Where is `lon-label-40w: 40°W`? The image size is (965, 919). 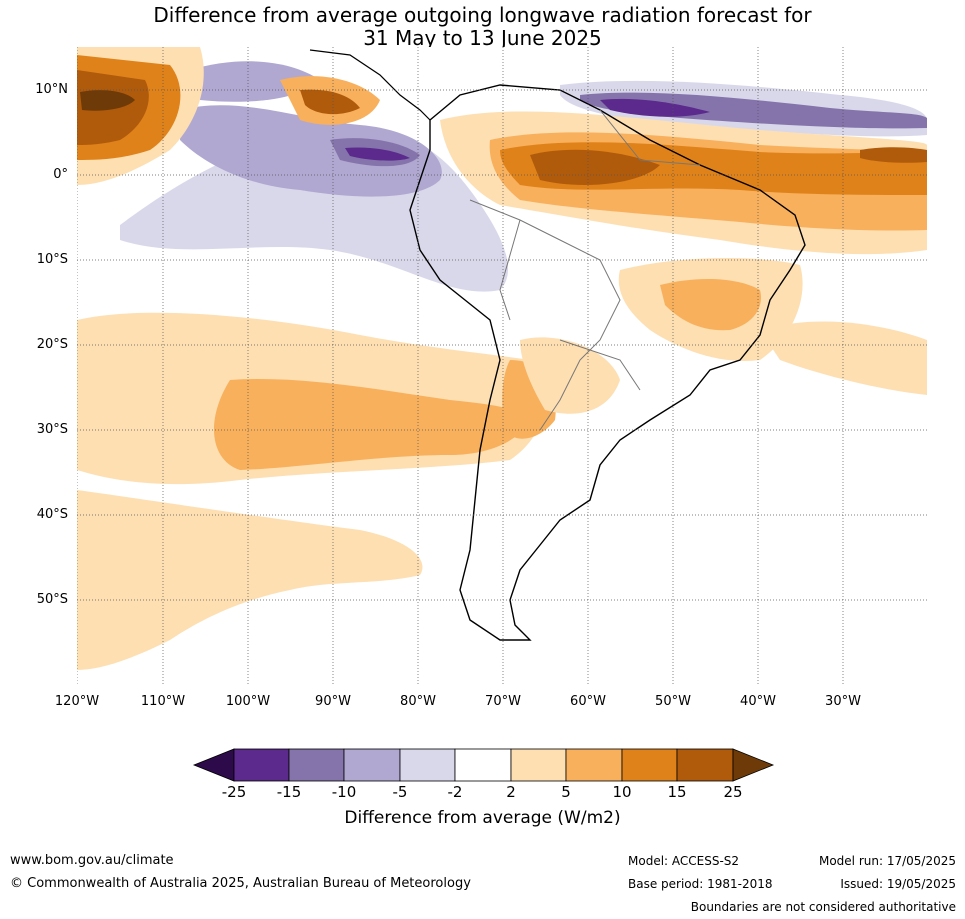
lon-label-40w: 40°W is located at coordinates (758, 701).